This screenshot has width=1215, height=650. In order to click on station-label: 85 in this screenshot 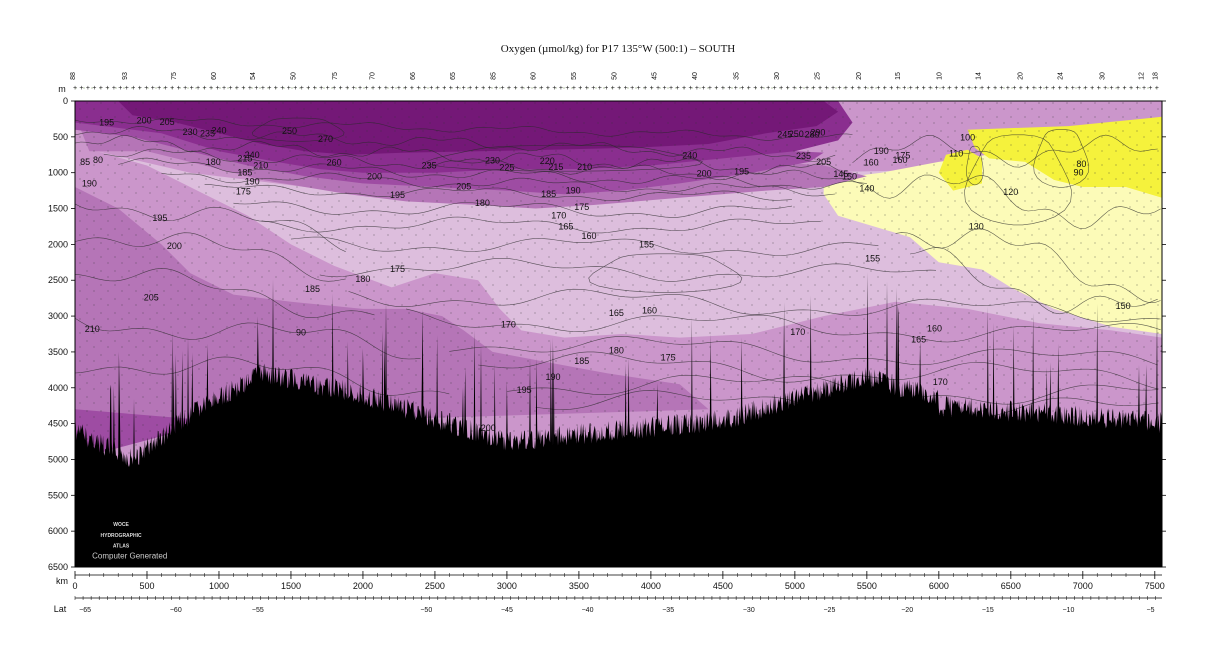, I will do `click(493, 76)`.